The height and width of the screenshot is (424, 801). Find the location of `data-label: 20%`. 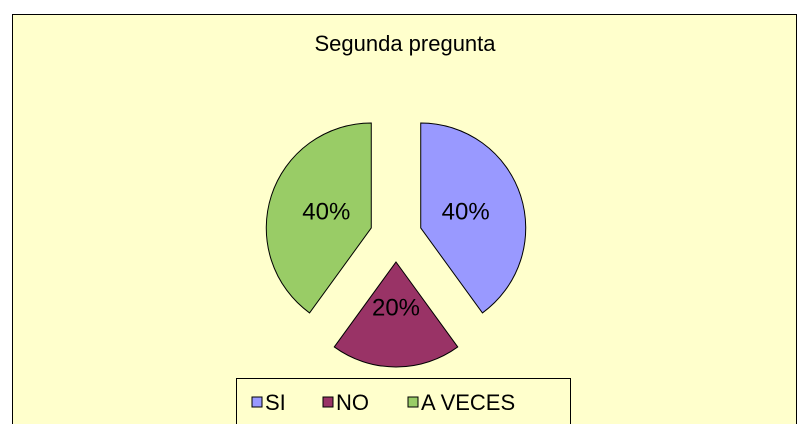

data-label: 20% is located at coordinates (396, 308).